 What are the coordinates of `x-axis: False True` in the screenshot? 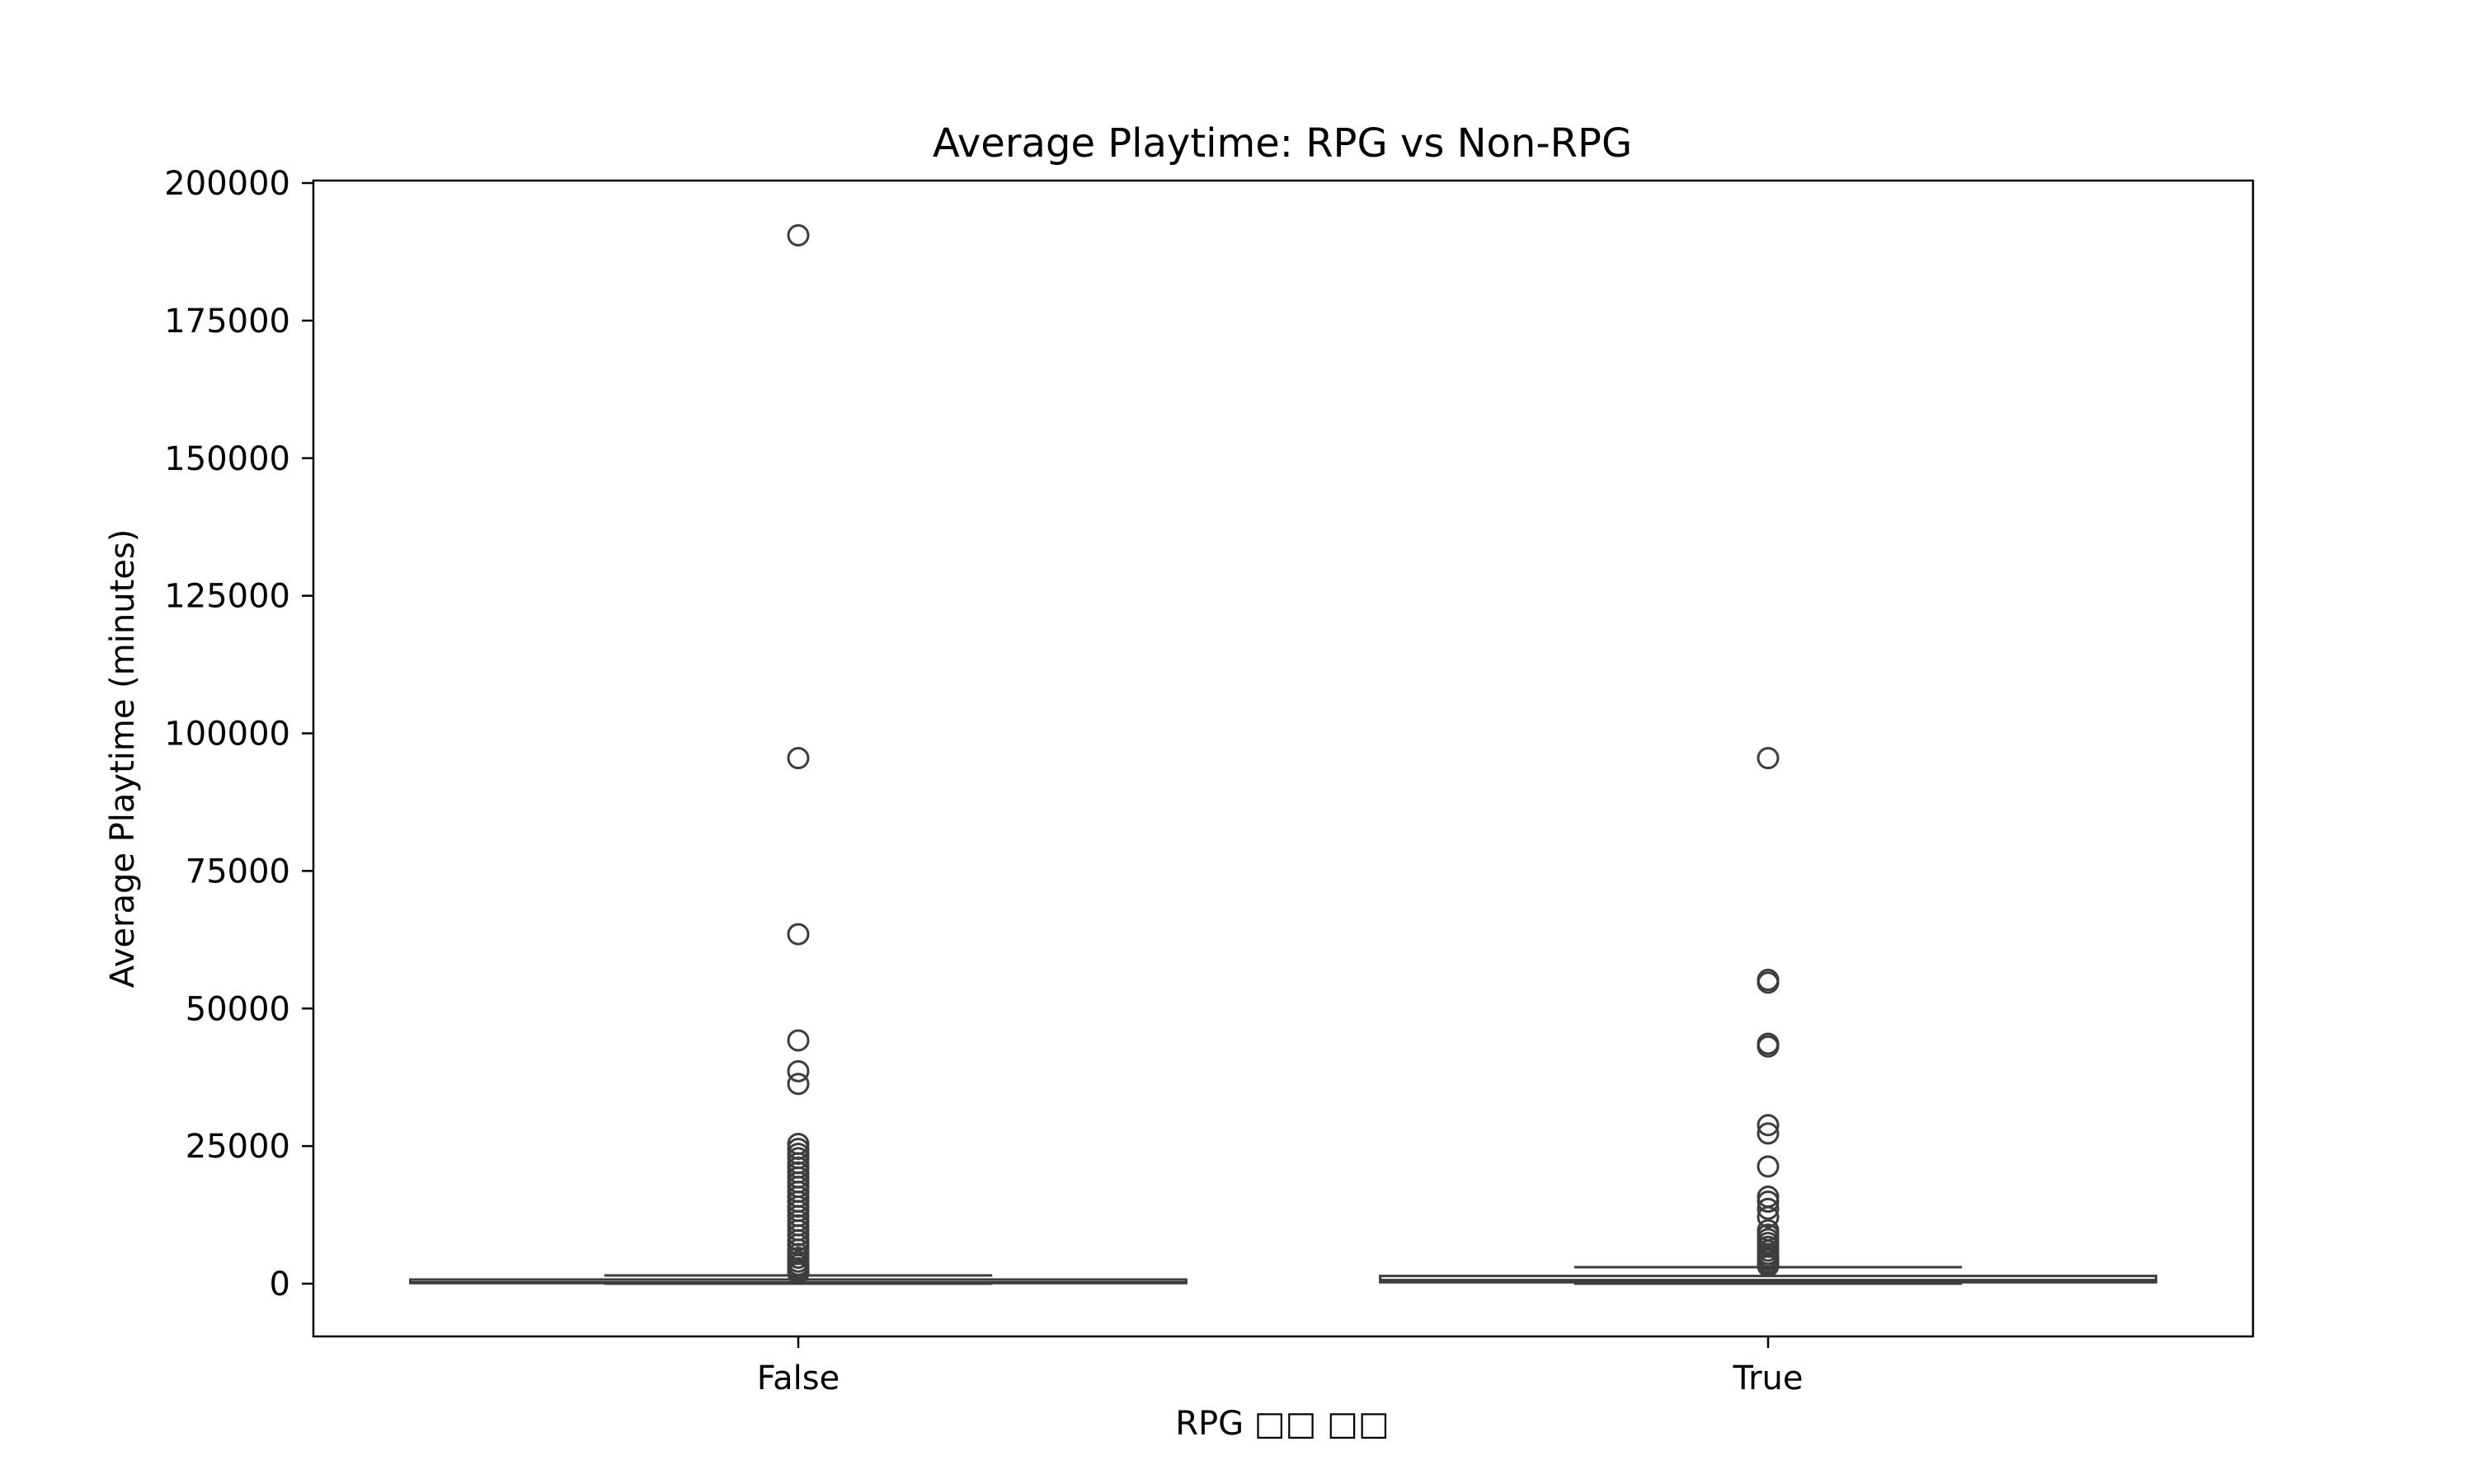 It's located at (1280, 1366).